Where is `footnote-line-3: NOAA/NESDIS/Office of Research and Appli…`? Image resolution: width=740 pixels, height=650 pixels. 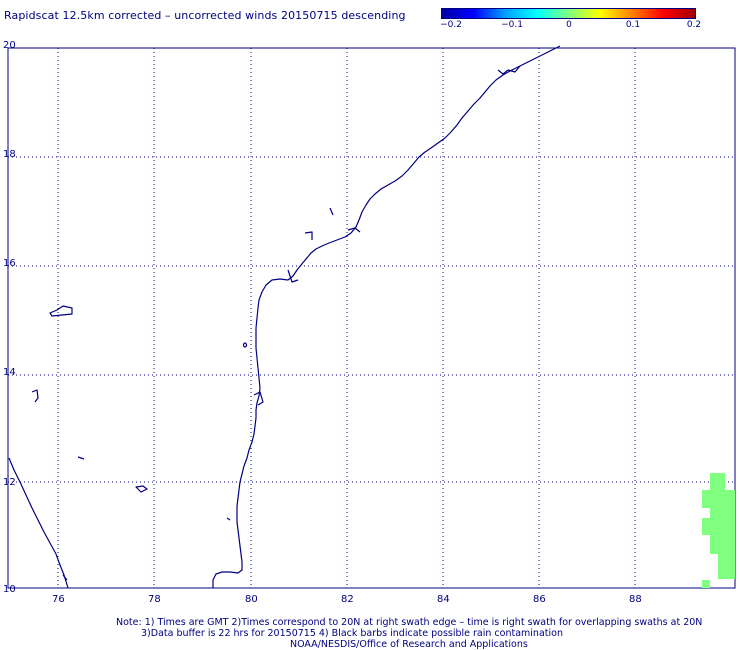 footnote-line-3: NOAA/NESDIS/Office of Research and Appli… is located at coordinates (409, 644).